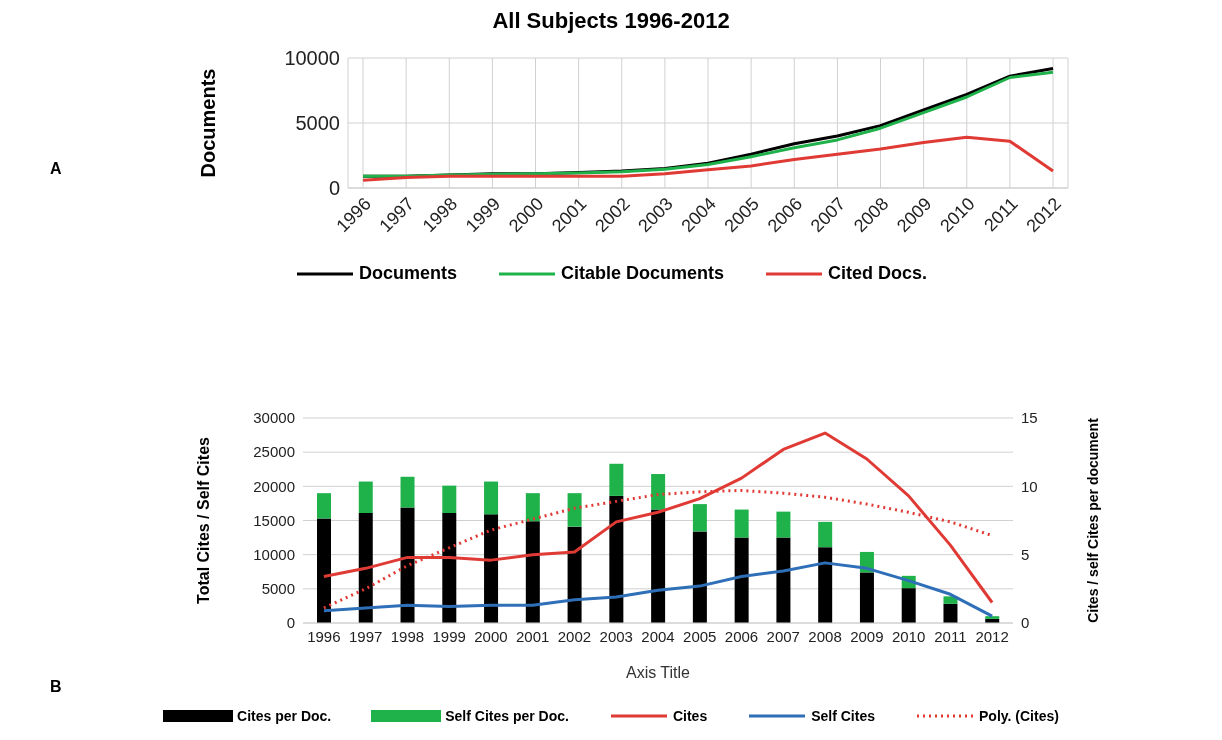  I want to click on x-tick-label: 2008, so click(825, 636).